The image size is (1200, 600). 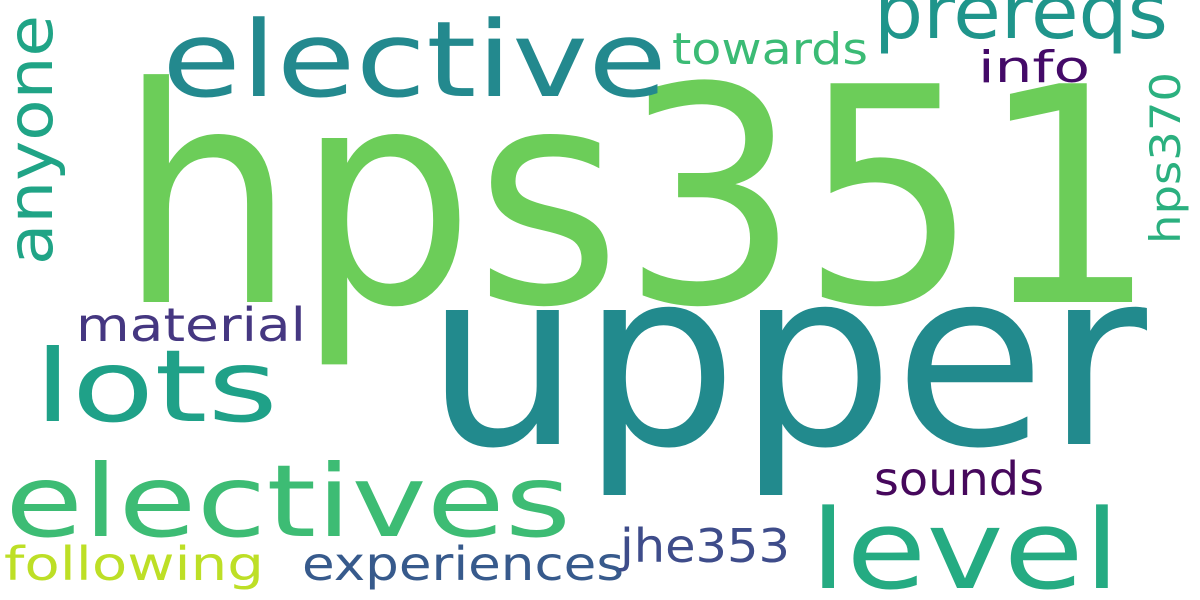 What do you see at coordinates (1021, 28) in the screenshot?
I see `word-prereqs: prereqs` at bounding box center [1021, 28].